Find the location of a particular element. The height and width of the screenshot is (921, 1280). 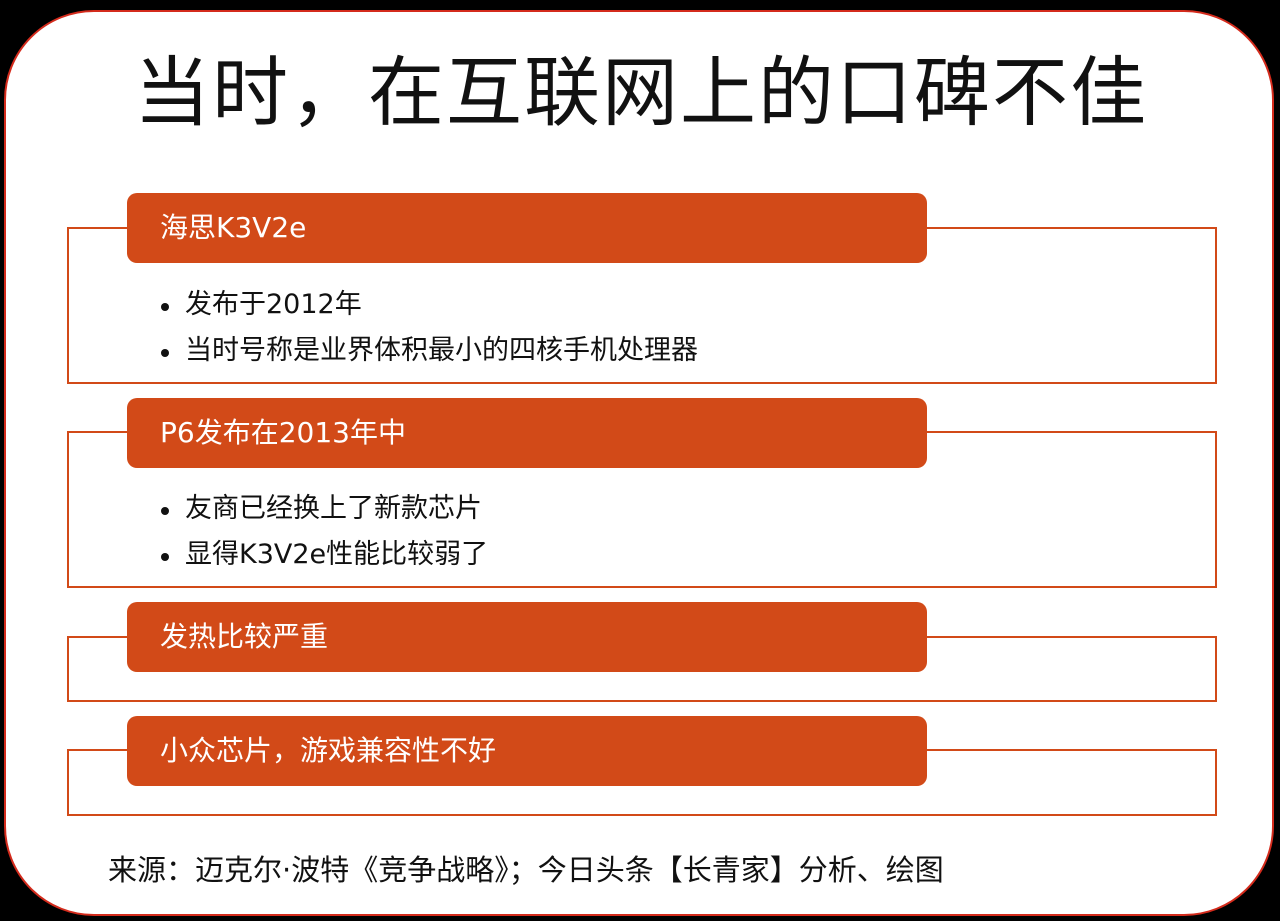

bullet-list: 发布于2012年 当时号称是业界体积最小的四核手机处理器 is located at coordinates (428, 328).